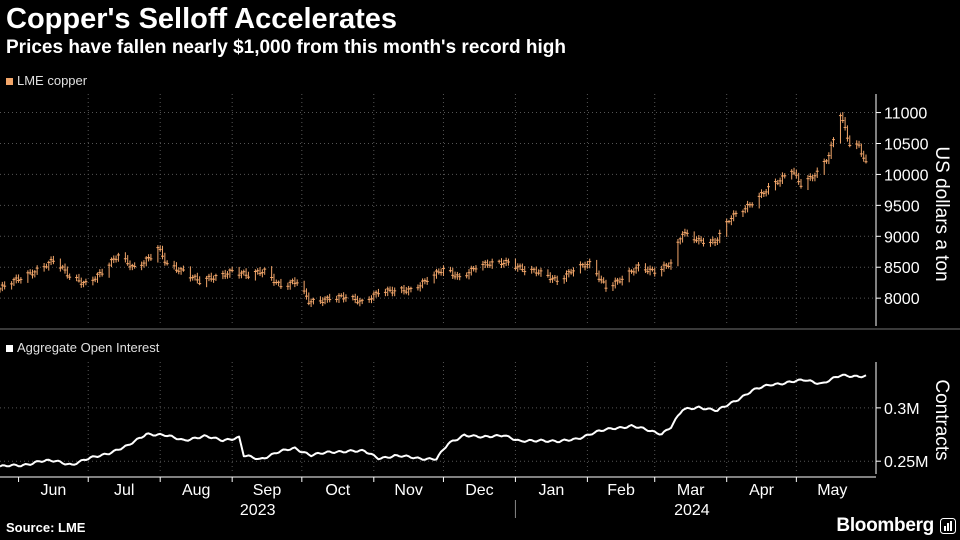 The image size is (960, 540). Describe the element at coordinates (258, 510) in the screenshot. I see `year-label: 2023` at that location.